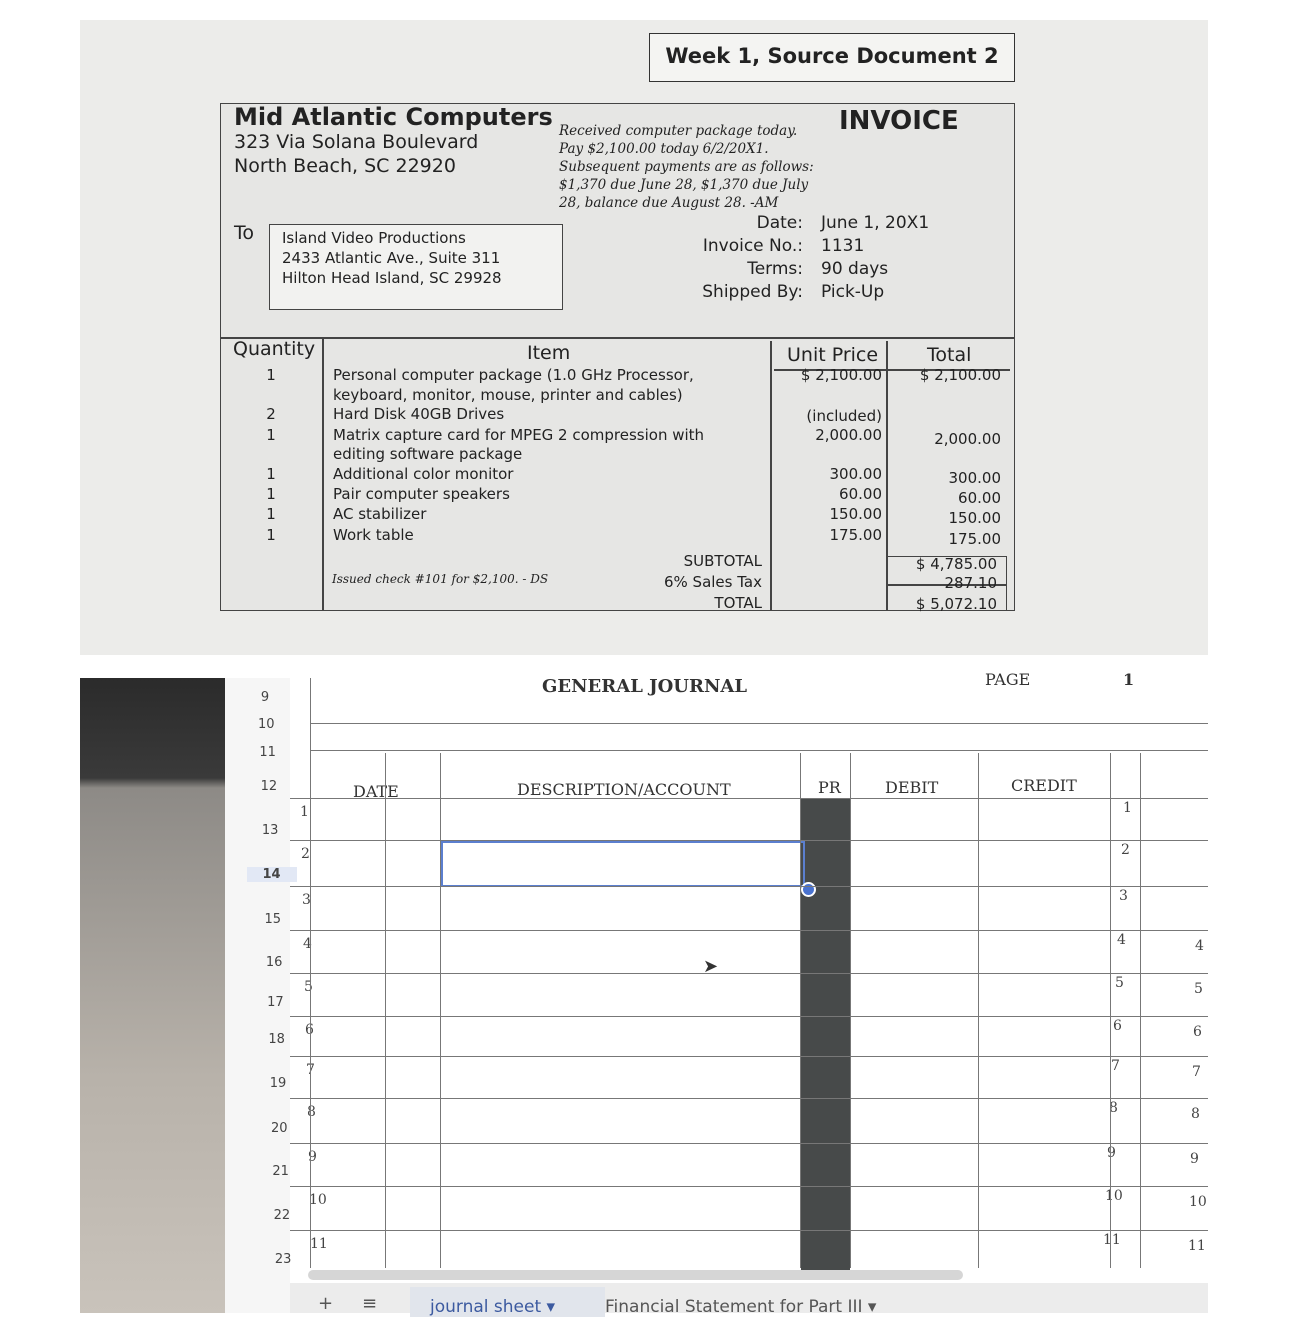 The width and height of the screenshot is (1290, 1343). Describe the element at coordinates (975, 539) in the screenshot. I see `row-total: 175.00` at that location.